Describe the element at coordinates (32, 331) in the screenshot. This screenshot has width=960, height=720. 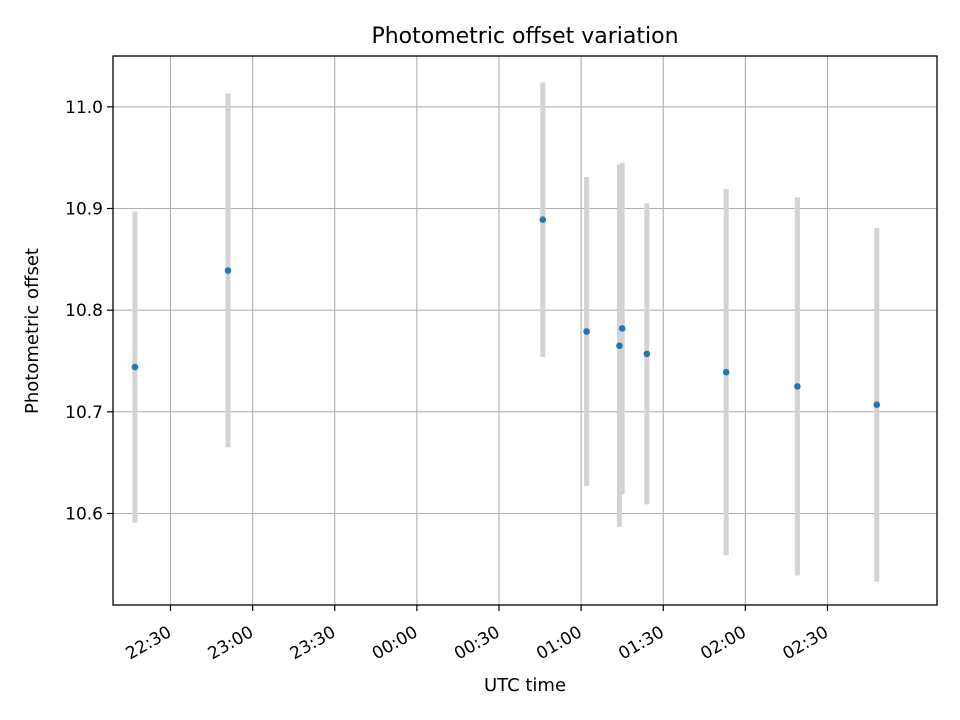
I see `y-axis-label: Photometric offset` at that location.